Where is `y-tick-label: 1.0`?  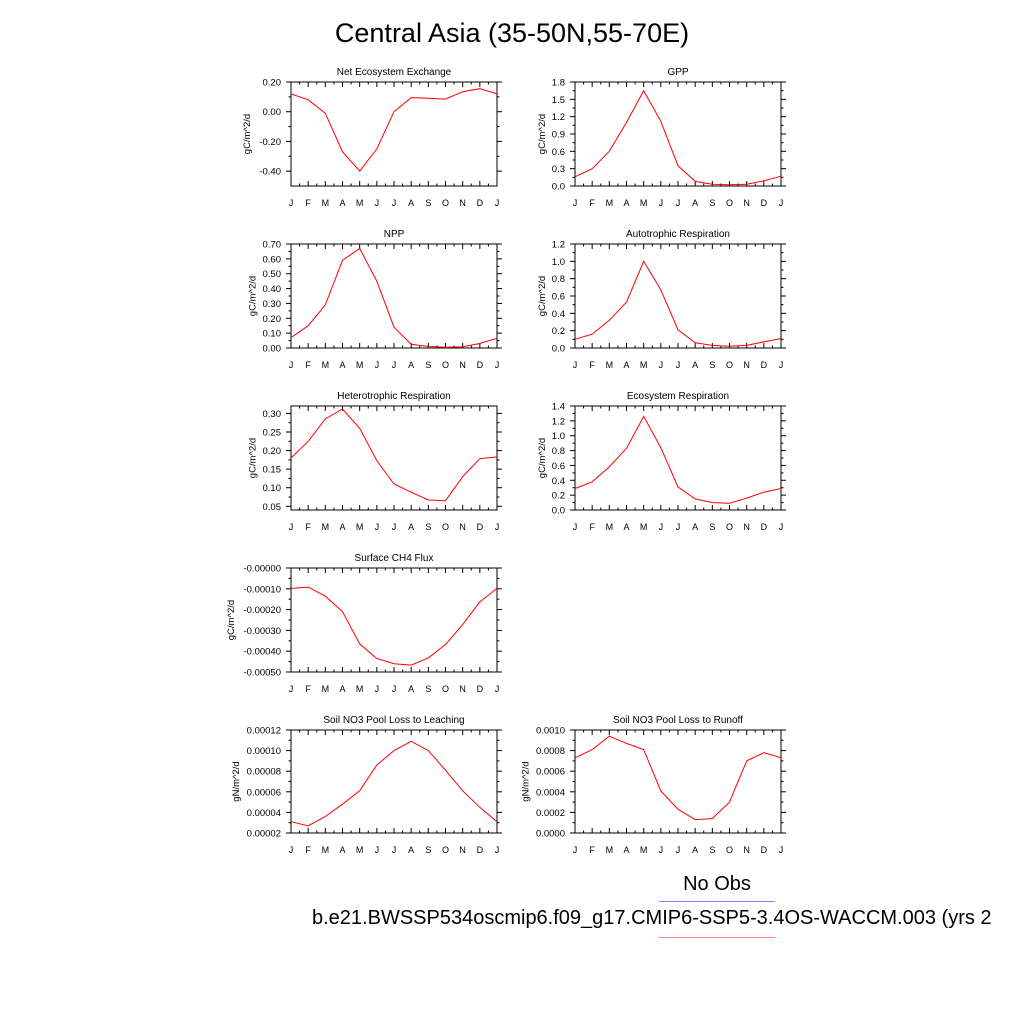
y-tick-label: 1.0 is located at coordinates (558, 436).